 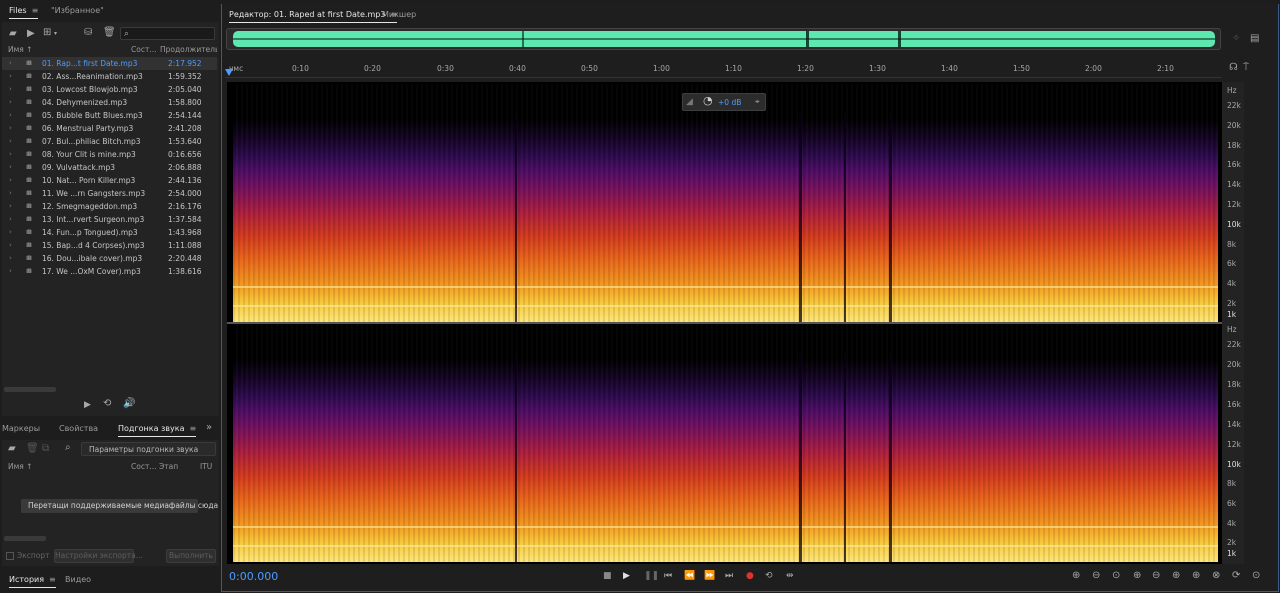 I want to click on tab-files: Files ≡, so click(x=24, y=11).